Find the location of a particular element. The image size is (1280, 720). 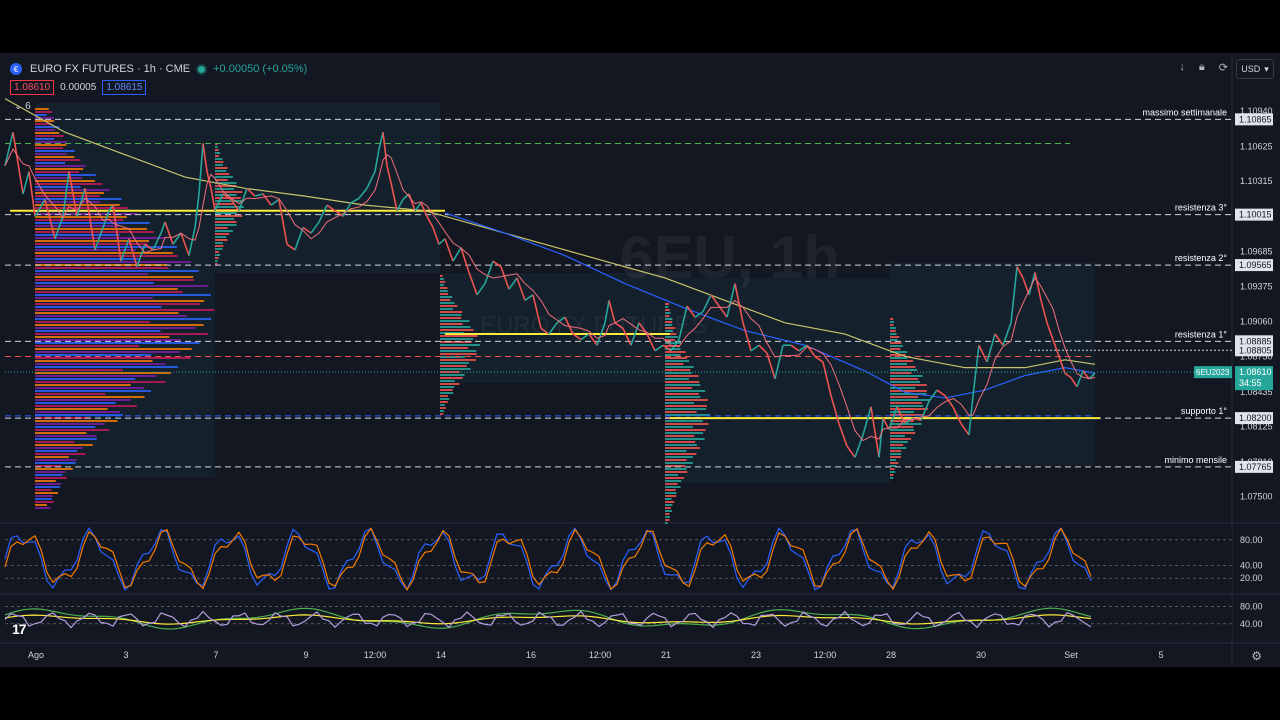

current-price-badge is located at coordinates (1254, 378).